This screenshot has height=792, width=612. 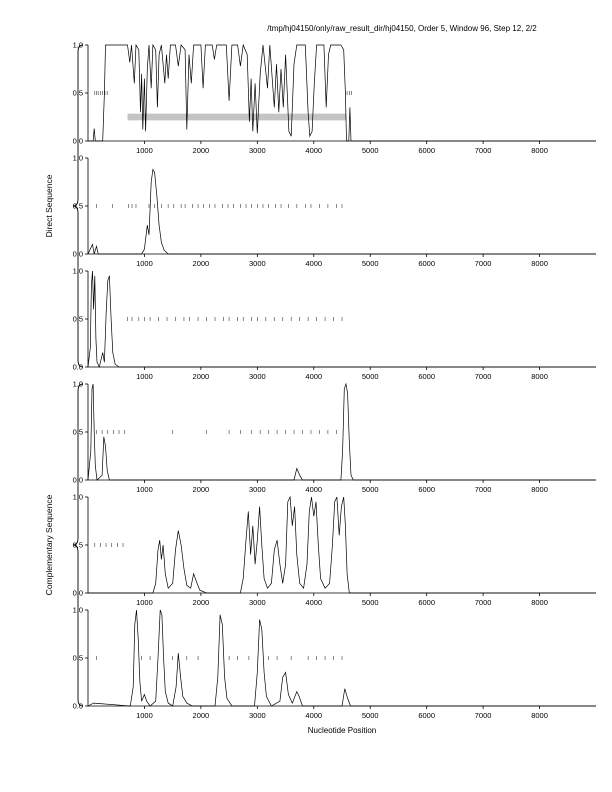 I want to click on group-label: Complementary Sequence, so click(x=49, y=544).